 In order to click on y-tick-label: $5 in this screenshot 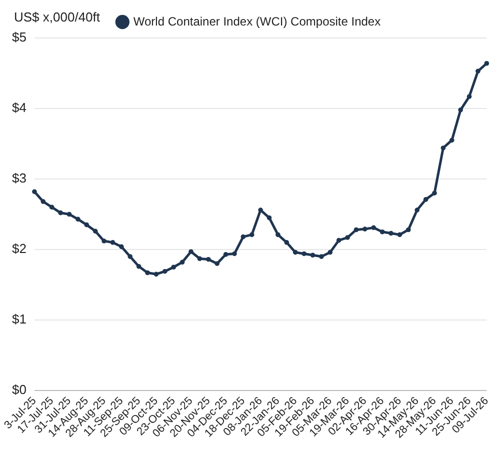, I will do `click(19, 37)`.